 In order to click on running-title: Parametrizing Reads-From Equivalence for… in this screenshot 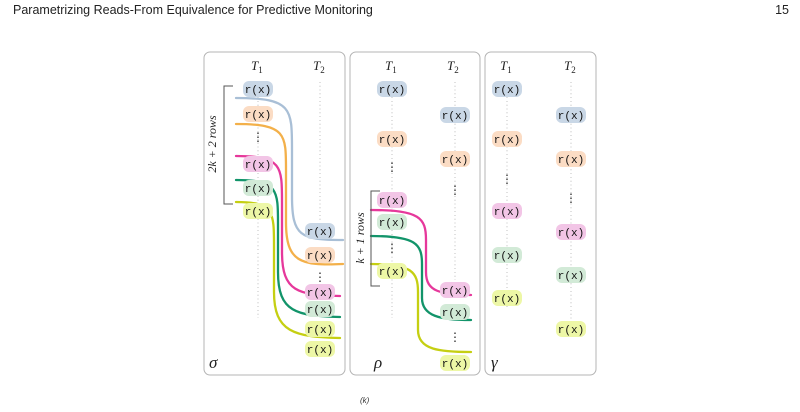, I will do `click(193, 10)`.